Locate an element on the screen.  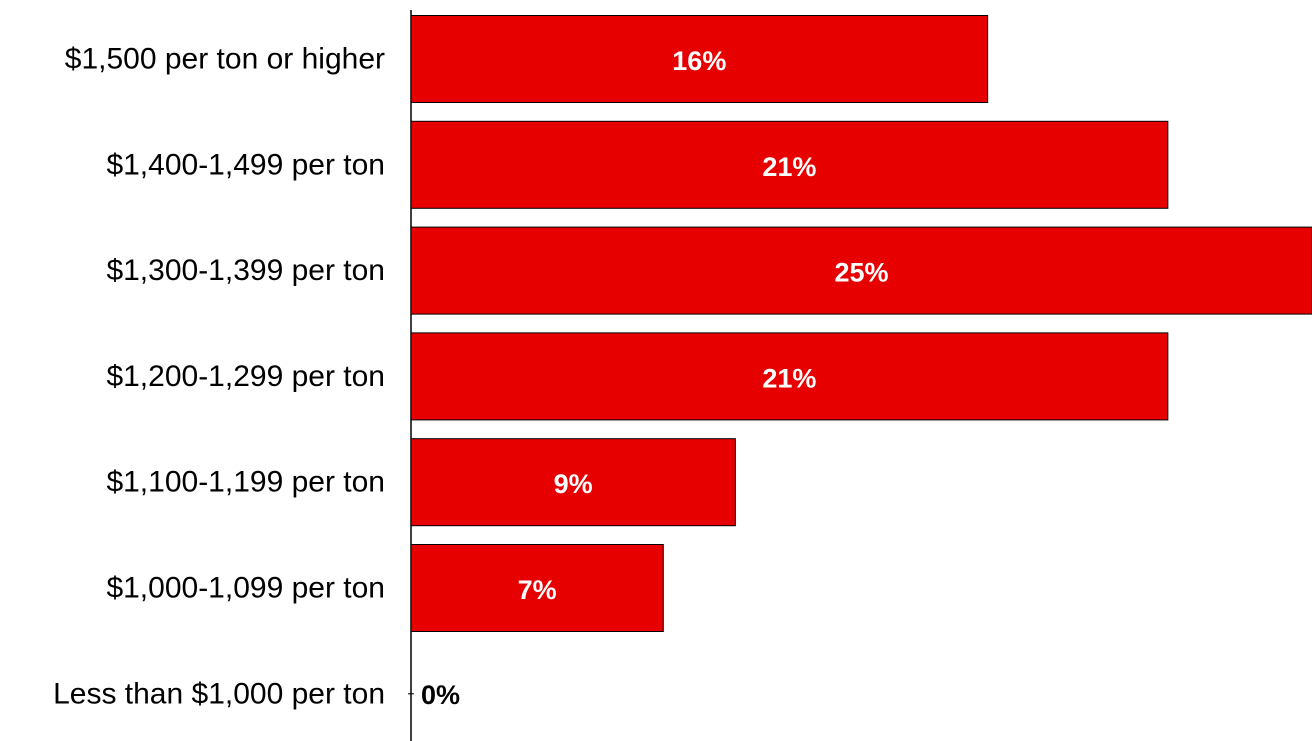
data-label: 7% is located at coordinates (537, 590).